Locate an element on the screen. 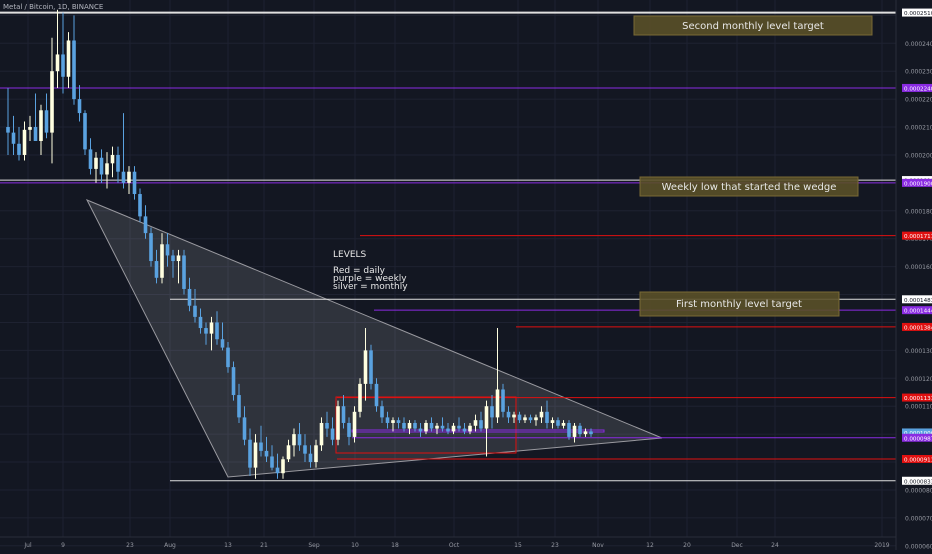 The height and width of the screenshot is (554, 932). chart-title: Metal / Bitcoin, 1D, BINANCE is located at coordinates (53, 7).